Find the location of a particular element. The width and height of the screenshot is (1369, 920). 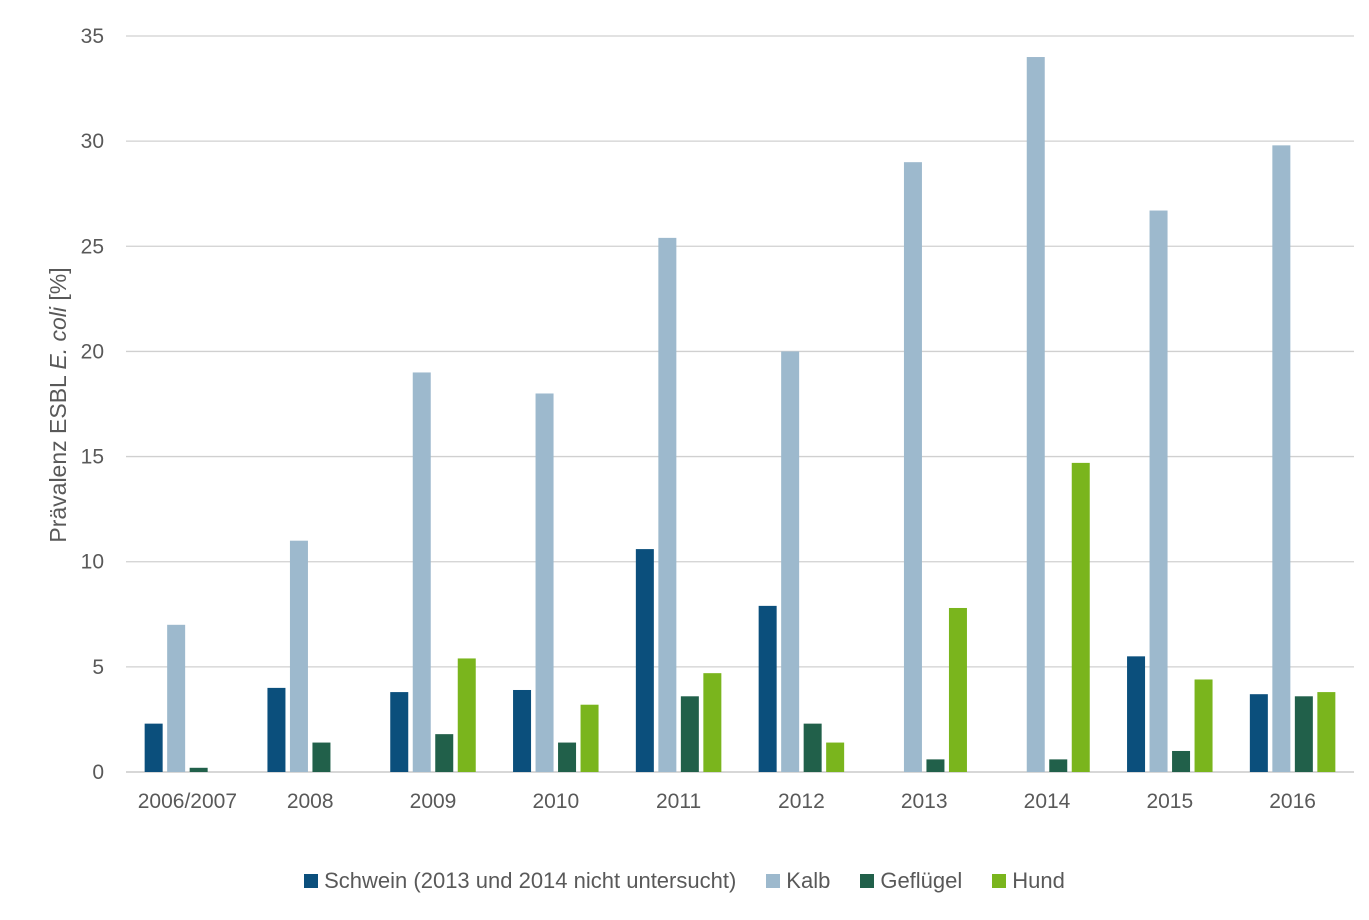

bar-geflügel-9 is located at coordinates (1303, 734).